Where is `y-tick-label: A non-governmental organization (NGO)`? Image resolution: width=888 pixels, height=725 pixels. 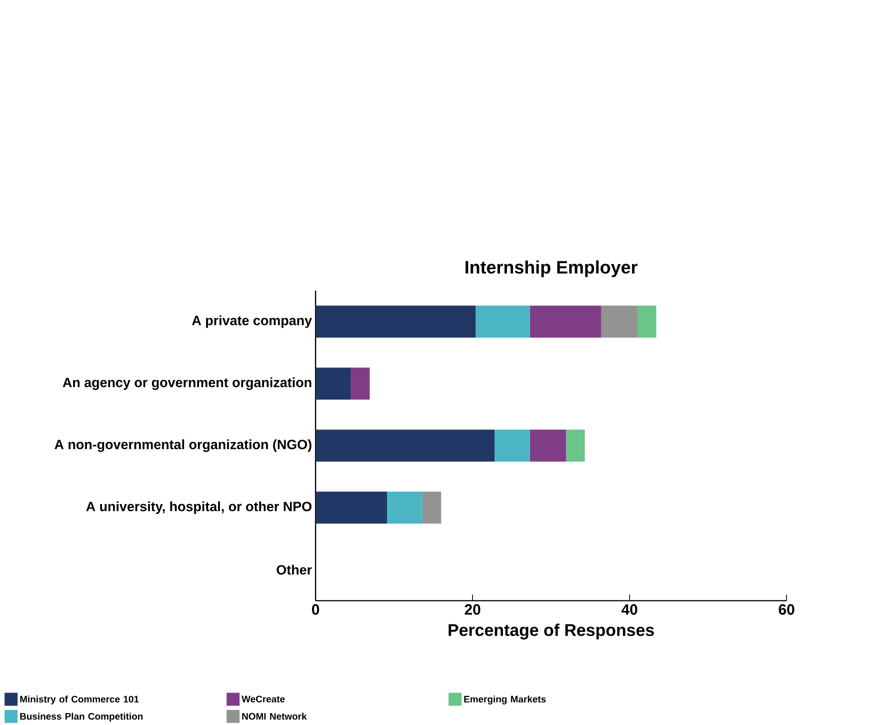 y-tick-label: A non-governmental organization (NGO) is located at coordinates (183, 445).